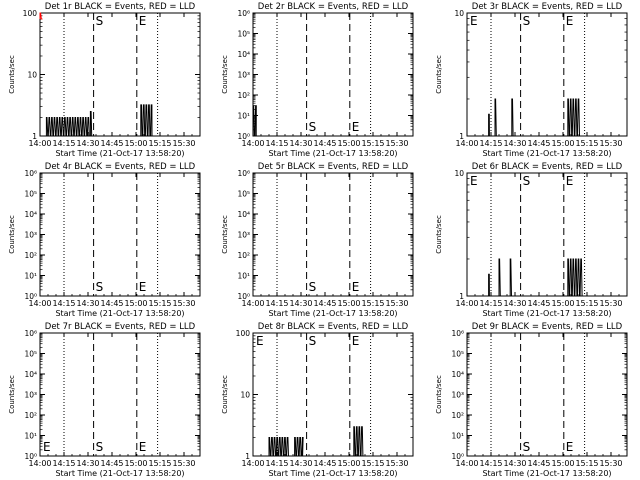  I want to click on panel-title: Det 4r BLACK = Events, RED = LLD, so click(120, 167).